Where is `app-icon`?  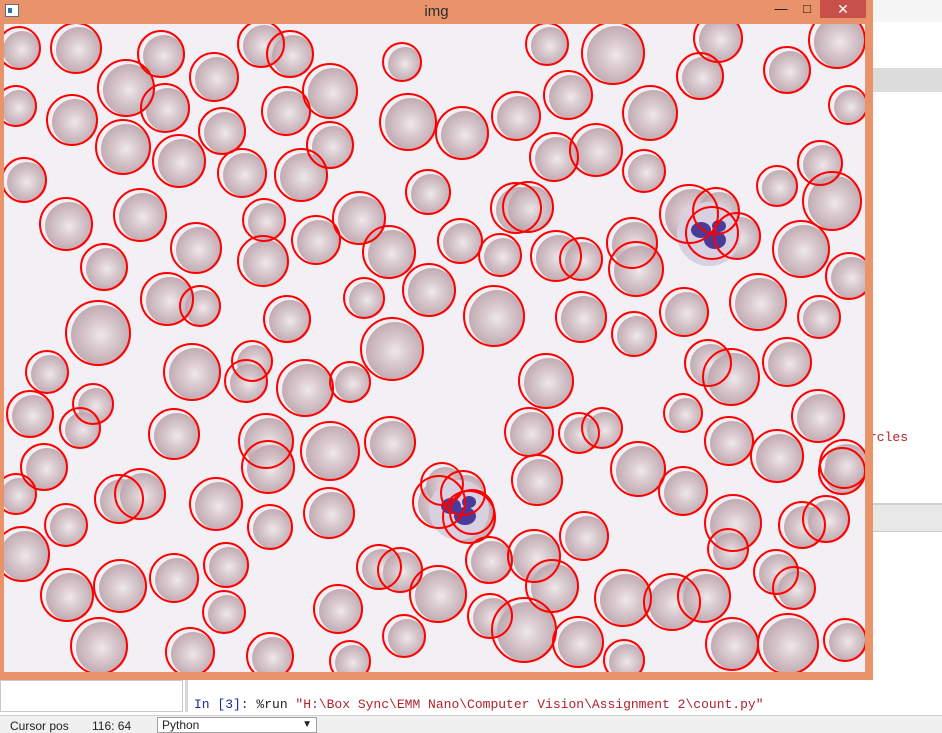 app-icon is located at coordinates (12, 10).